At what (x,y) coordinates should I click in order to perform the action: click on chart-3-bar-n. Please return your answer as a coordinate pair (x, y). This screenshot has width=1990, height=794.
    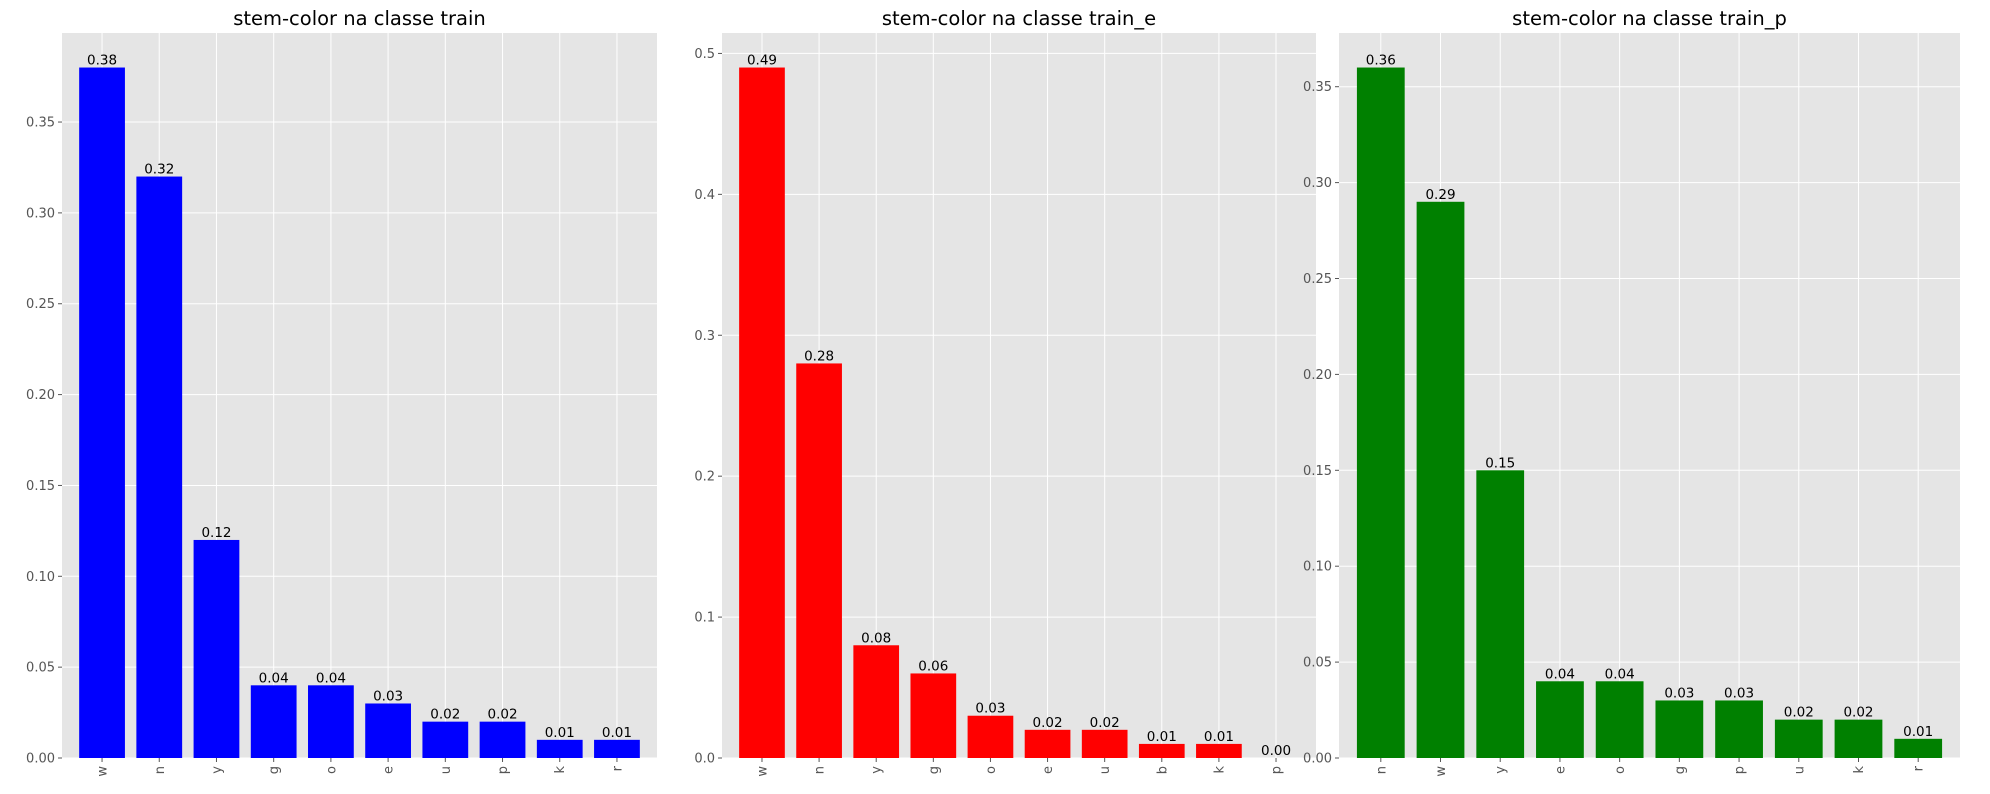
    Looking at the image, I should click on (1380, 413).